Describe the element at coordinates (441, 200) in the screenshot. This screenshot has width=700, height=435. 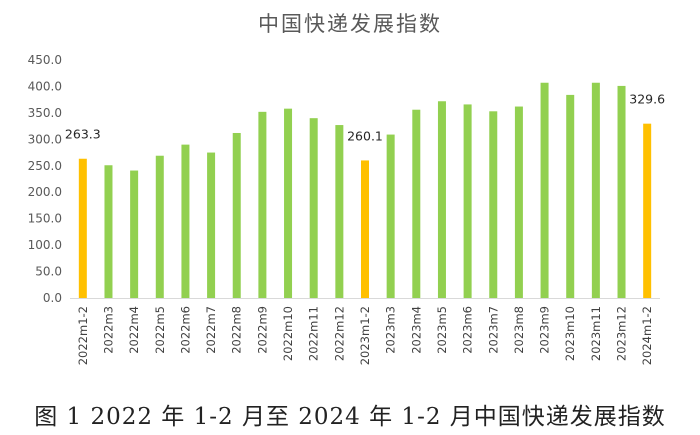
I see `bar-2023m5` at that location.